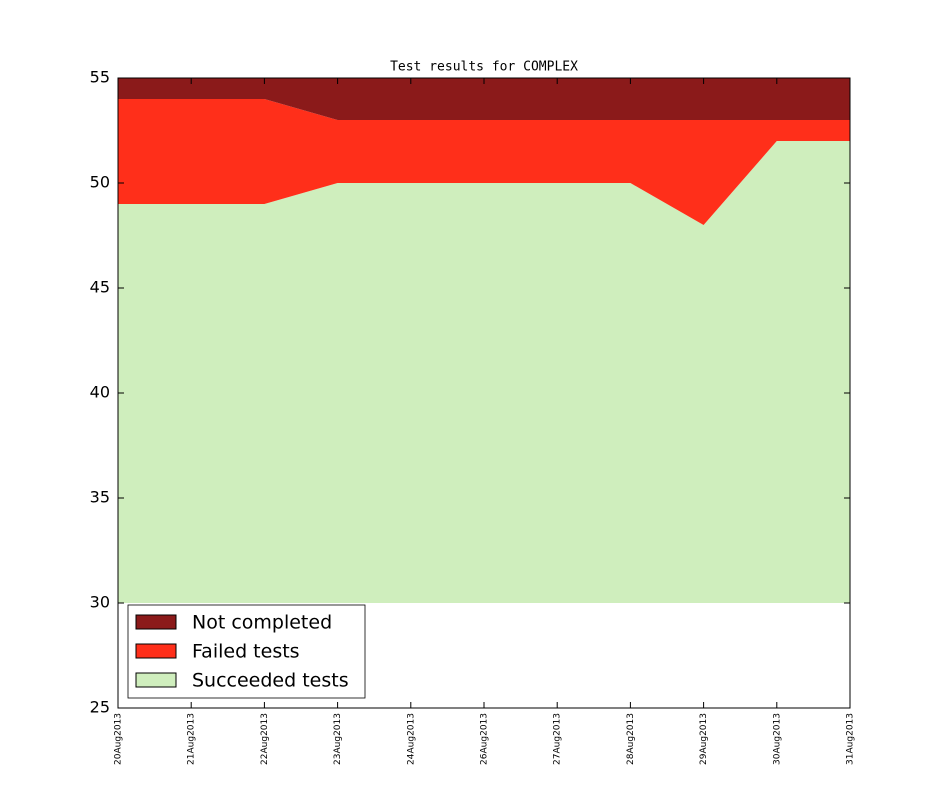 The image size is (944, 787). Describe the element at coordinates (100, 497) in the screenshot. I see `y-tick-label: 35` at that location.